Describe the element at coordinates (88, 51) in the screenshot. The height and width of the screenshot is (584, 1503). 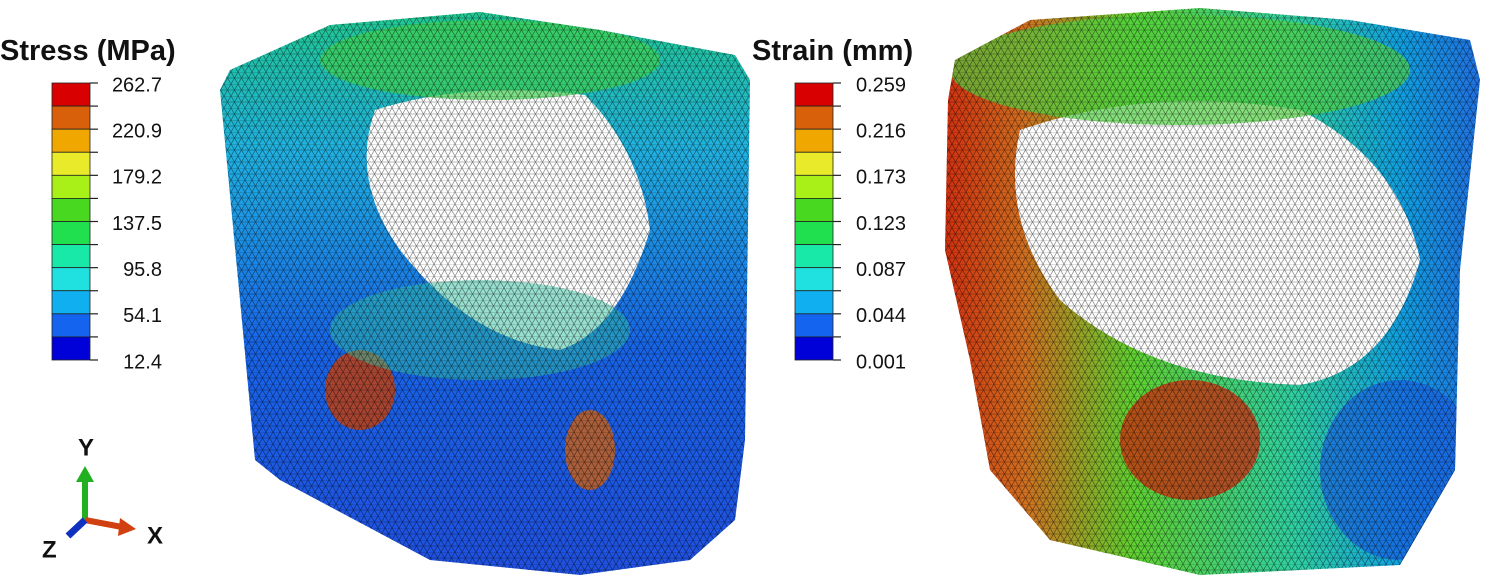
I see `legend-title: Stress (MPa)` at that location.